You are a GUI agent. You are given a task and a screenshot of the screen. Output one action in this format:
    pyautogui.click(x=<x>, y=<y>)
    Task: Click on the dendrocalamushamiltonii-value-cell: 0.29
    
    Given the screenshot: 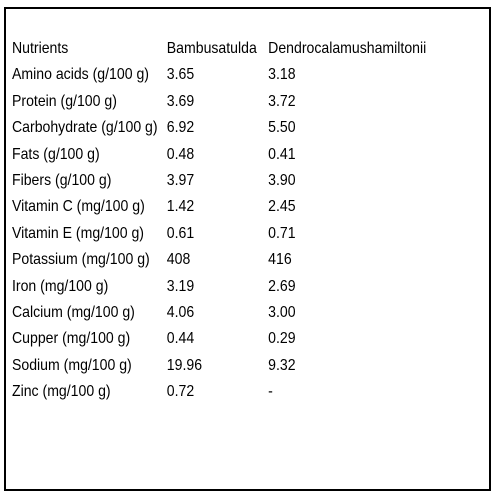 What is the action you would take?
    pyautogui.click(x=282, y=339)
    